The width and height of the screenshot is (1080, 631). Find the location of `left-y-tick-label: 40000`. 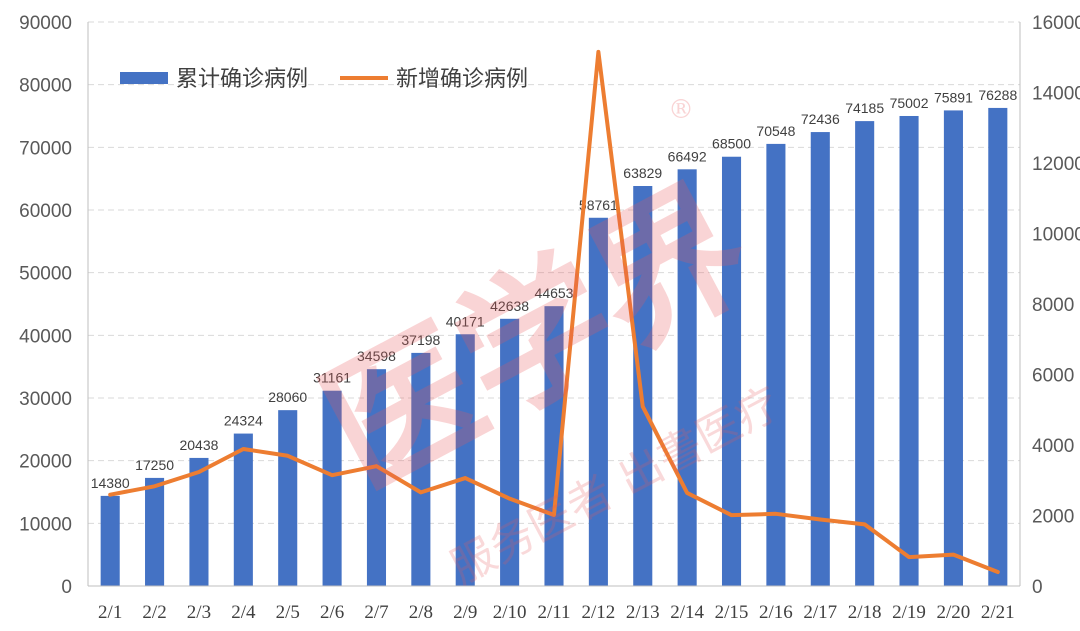

left-y-tick-label: 40000 is located at coordinates (45, 336).